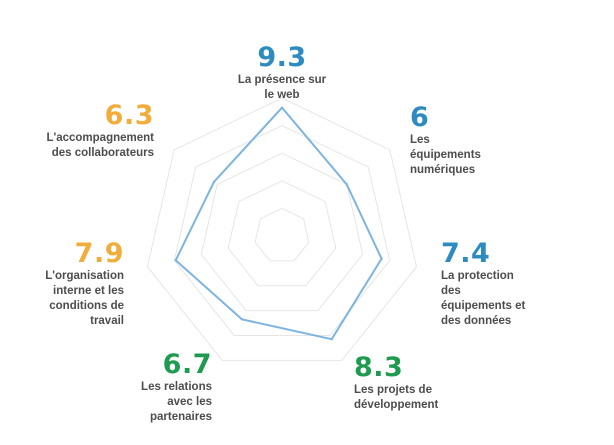 The width and height of the screenshot is (614, 445). Describe the element at coordinates (282, 57) in the screenshot. I see `value-presence-web: 9.3` at that location.